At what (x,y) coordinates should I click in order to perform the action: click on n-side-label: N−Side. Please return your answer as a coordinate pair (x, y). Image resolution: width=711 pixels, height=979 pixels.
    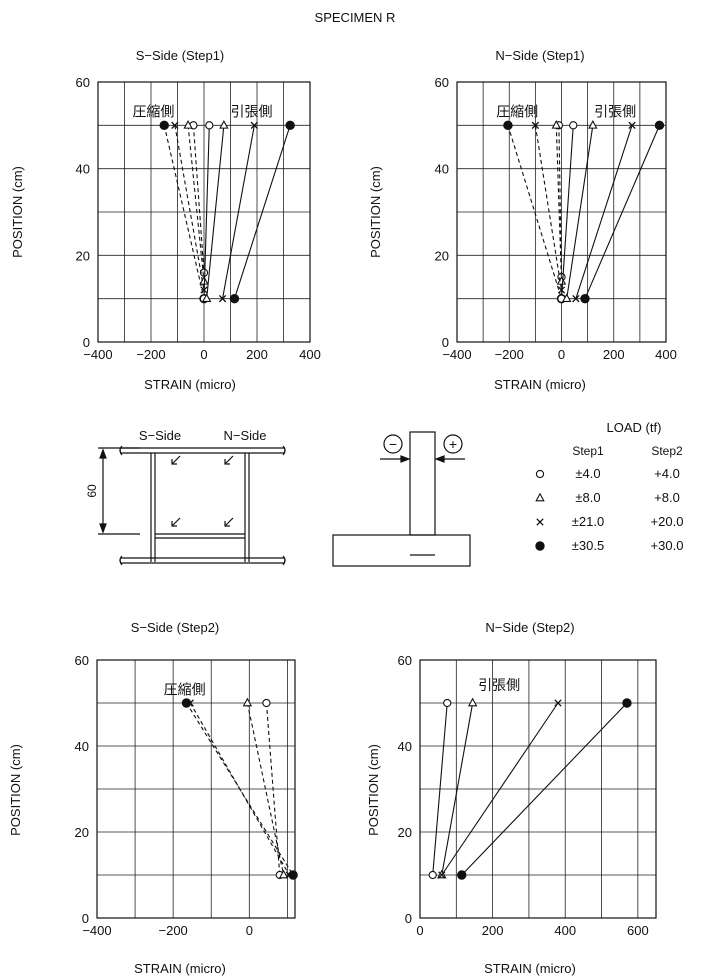
    Looking at the image, I should click on (245, 435).